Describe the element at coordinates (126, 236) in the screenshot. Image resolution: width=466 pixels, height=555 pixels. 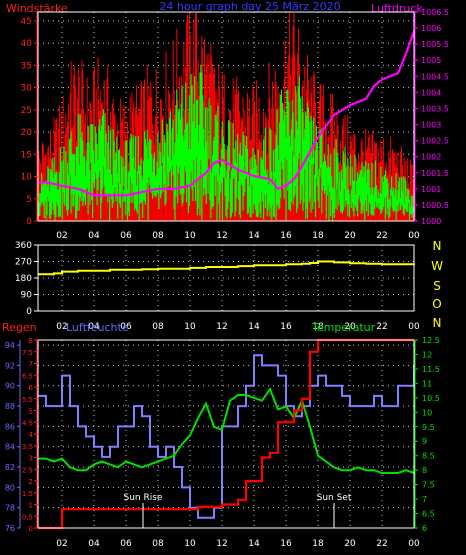
I see `x-tick-label: 06` at that location.